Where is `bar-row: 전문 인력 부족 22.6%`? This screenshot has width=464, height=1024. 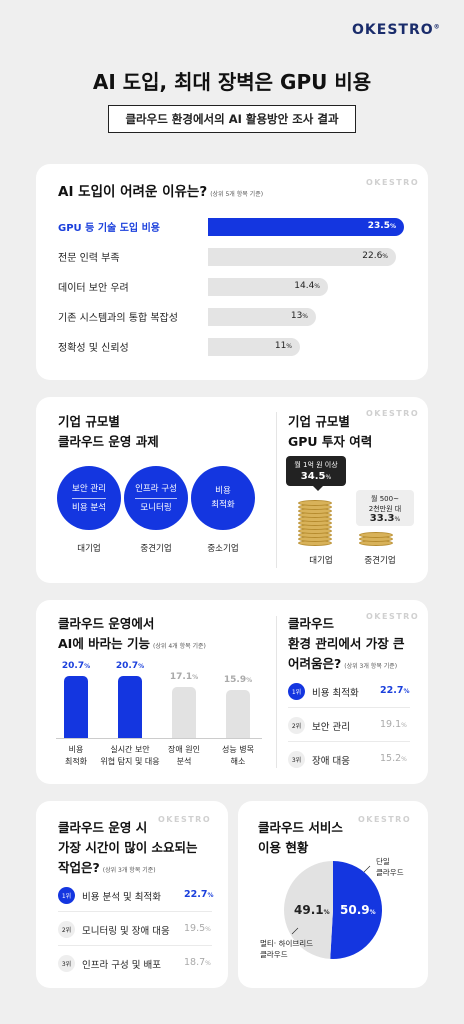
bar-row: 전문 인력 부족 22.6% is located at coordinates (231, 257).